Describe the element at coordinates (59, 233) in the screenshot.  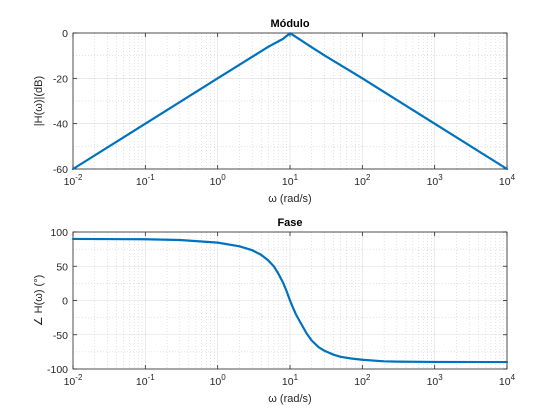
I see `y-tick-label: 100` at that location.